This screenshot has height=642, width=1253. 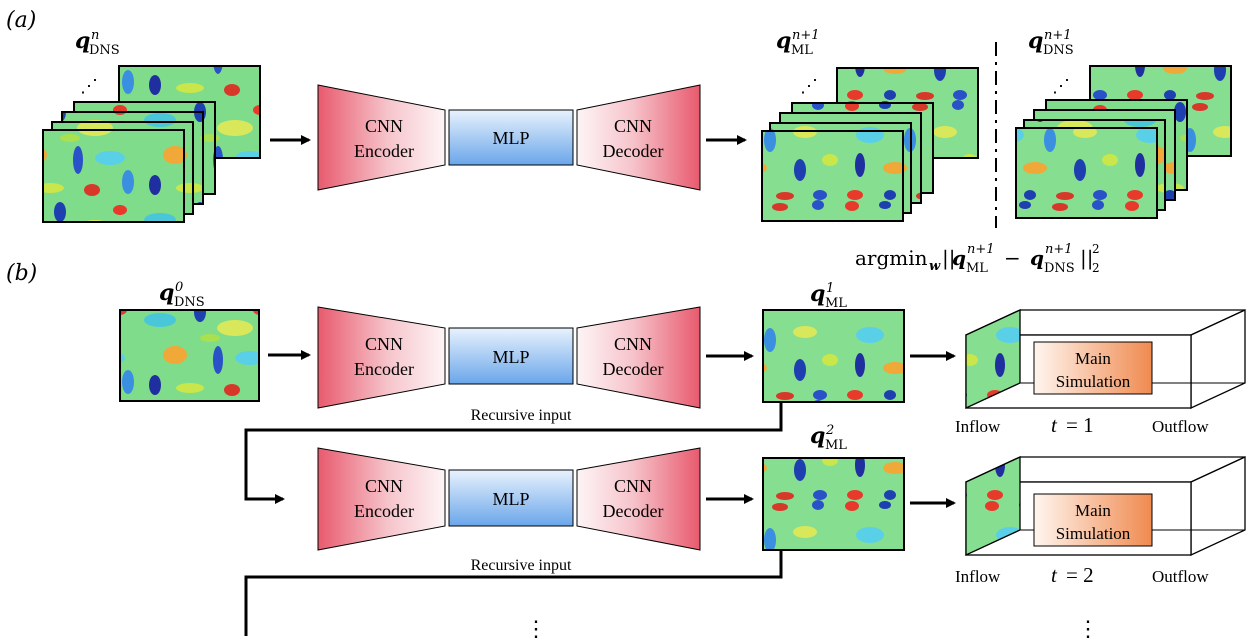 I want to click on time-eq-1: = 1, so click(x=1080, y=425).